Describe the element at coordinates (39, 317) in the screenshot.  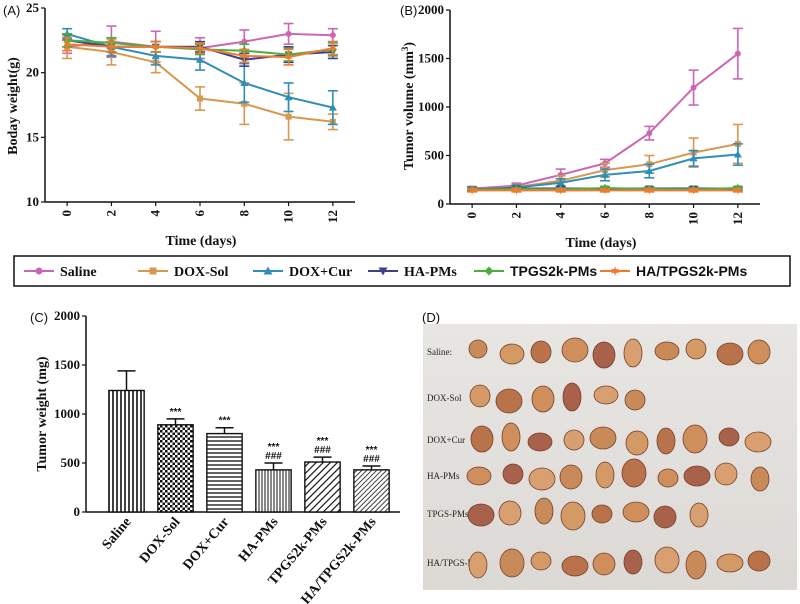
I see `panel-label-c: (C)` at that location.